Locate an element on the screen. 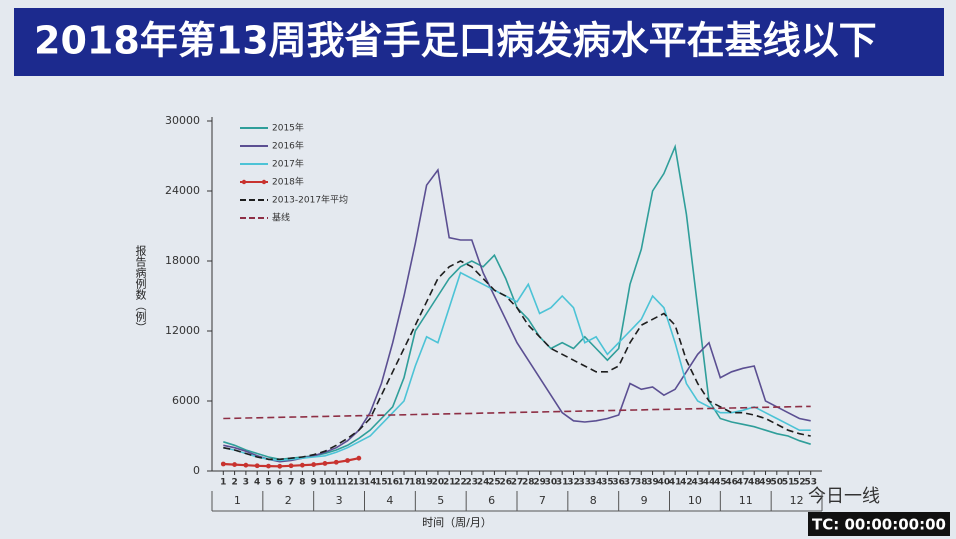 This screenshot has width=956, height=539. legend-label: 基线 is located at coordinates (281, 218).